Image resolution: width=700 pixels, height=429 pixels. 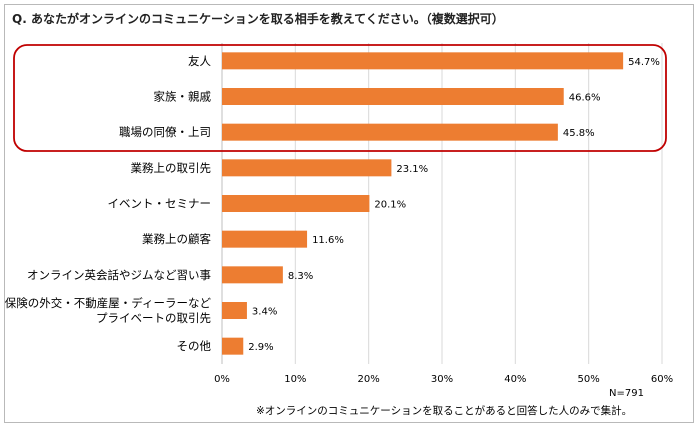 I want to click on category-label: 友人, so click(x=199, y=61).